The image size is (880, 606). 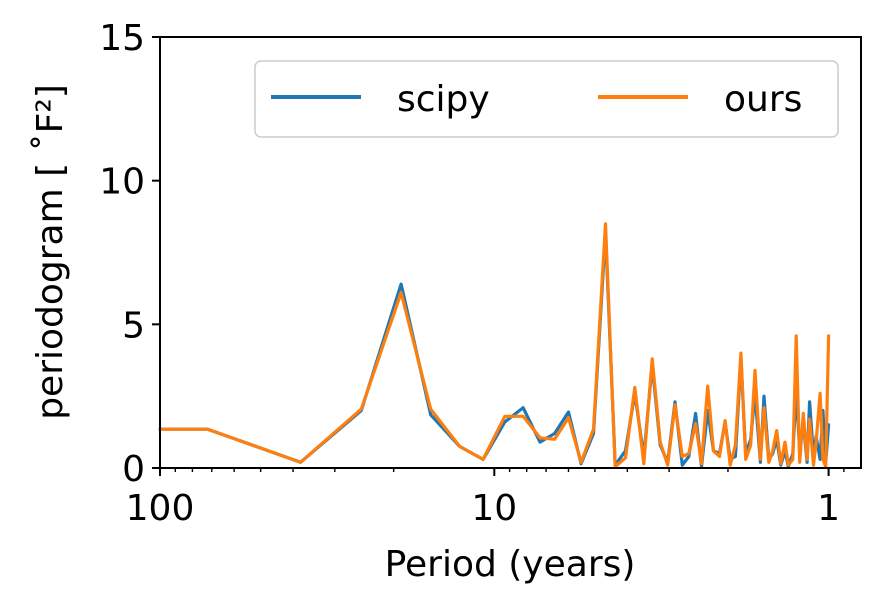 I want to click on legend: scipy ours, so click(x=546, y=99).